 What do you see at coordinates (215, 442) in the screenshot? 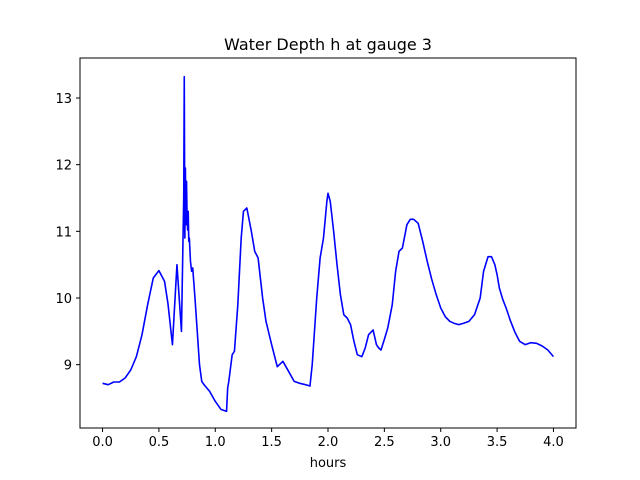
I see `x-tick-label: 1.0` at bounding box center [215, 442].